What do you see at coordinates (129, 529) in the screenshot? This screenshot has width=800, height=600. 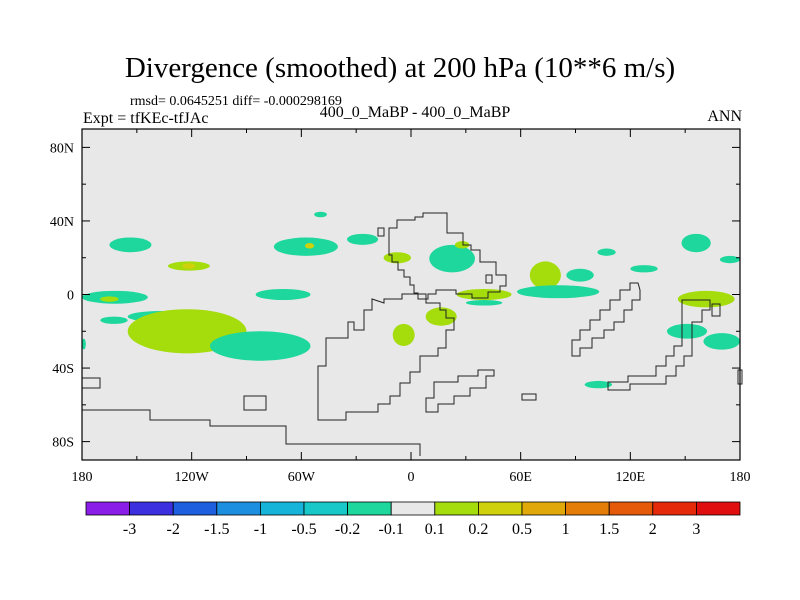 I see `colorbar-label: -3` at bounding box center [129, 529].